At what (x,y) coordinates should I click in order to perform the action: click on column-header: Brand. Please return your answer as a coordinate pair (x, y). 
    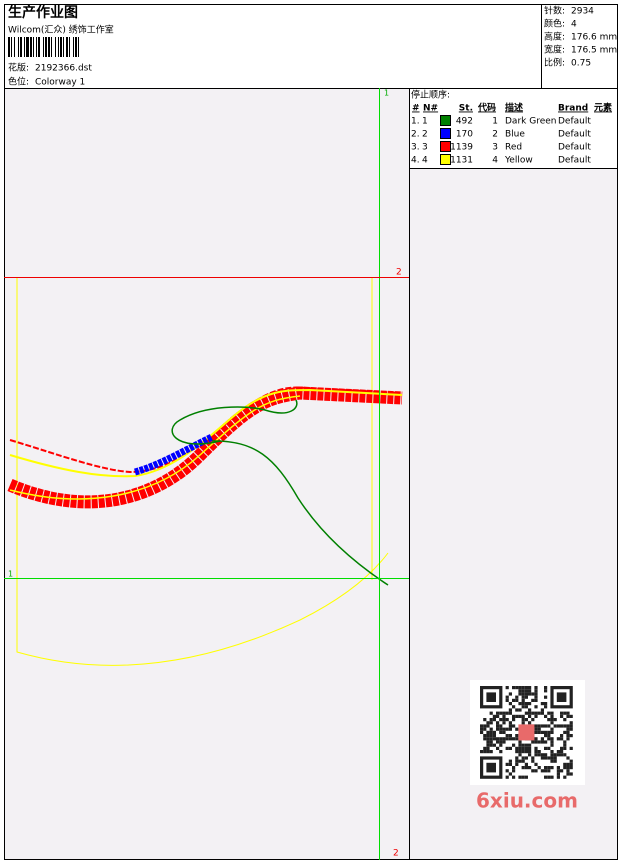
    Looking at the image, I should click on (573, 109).